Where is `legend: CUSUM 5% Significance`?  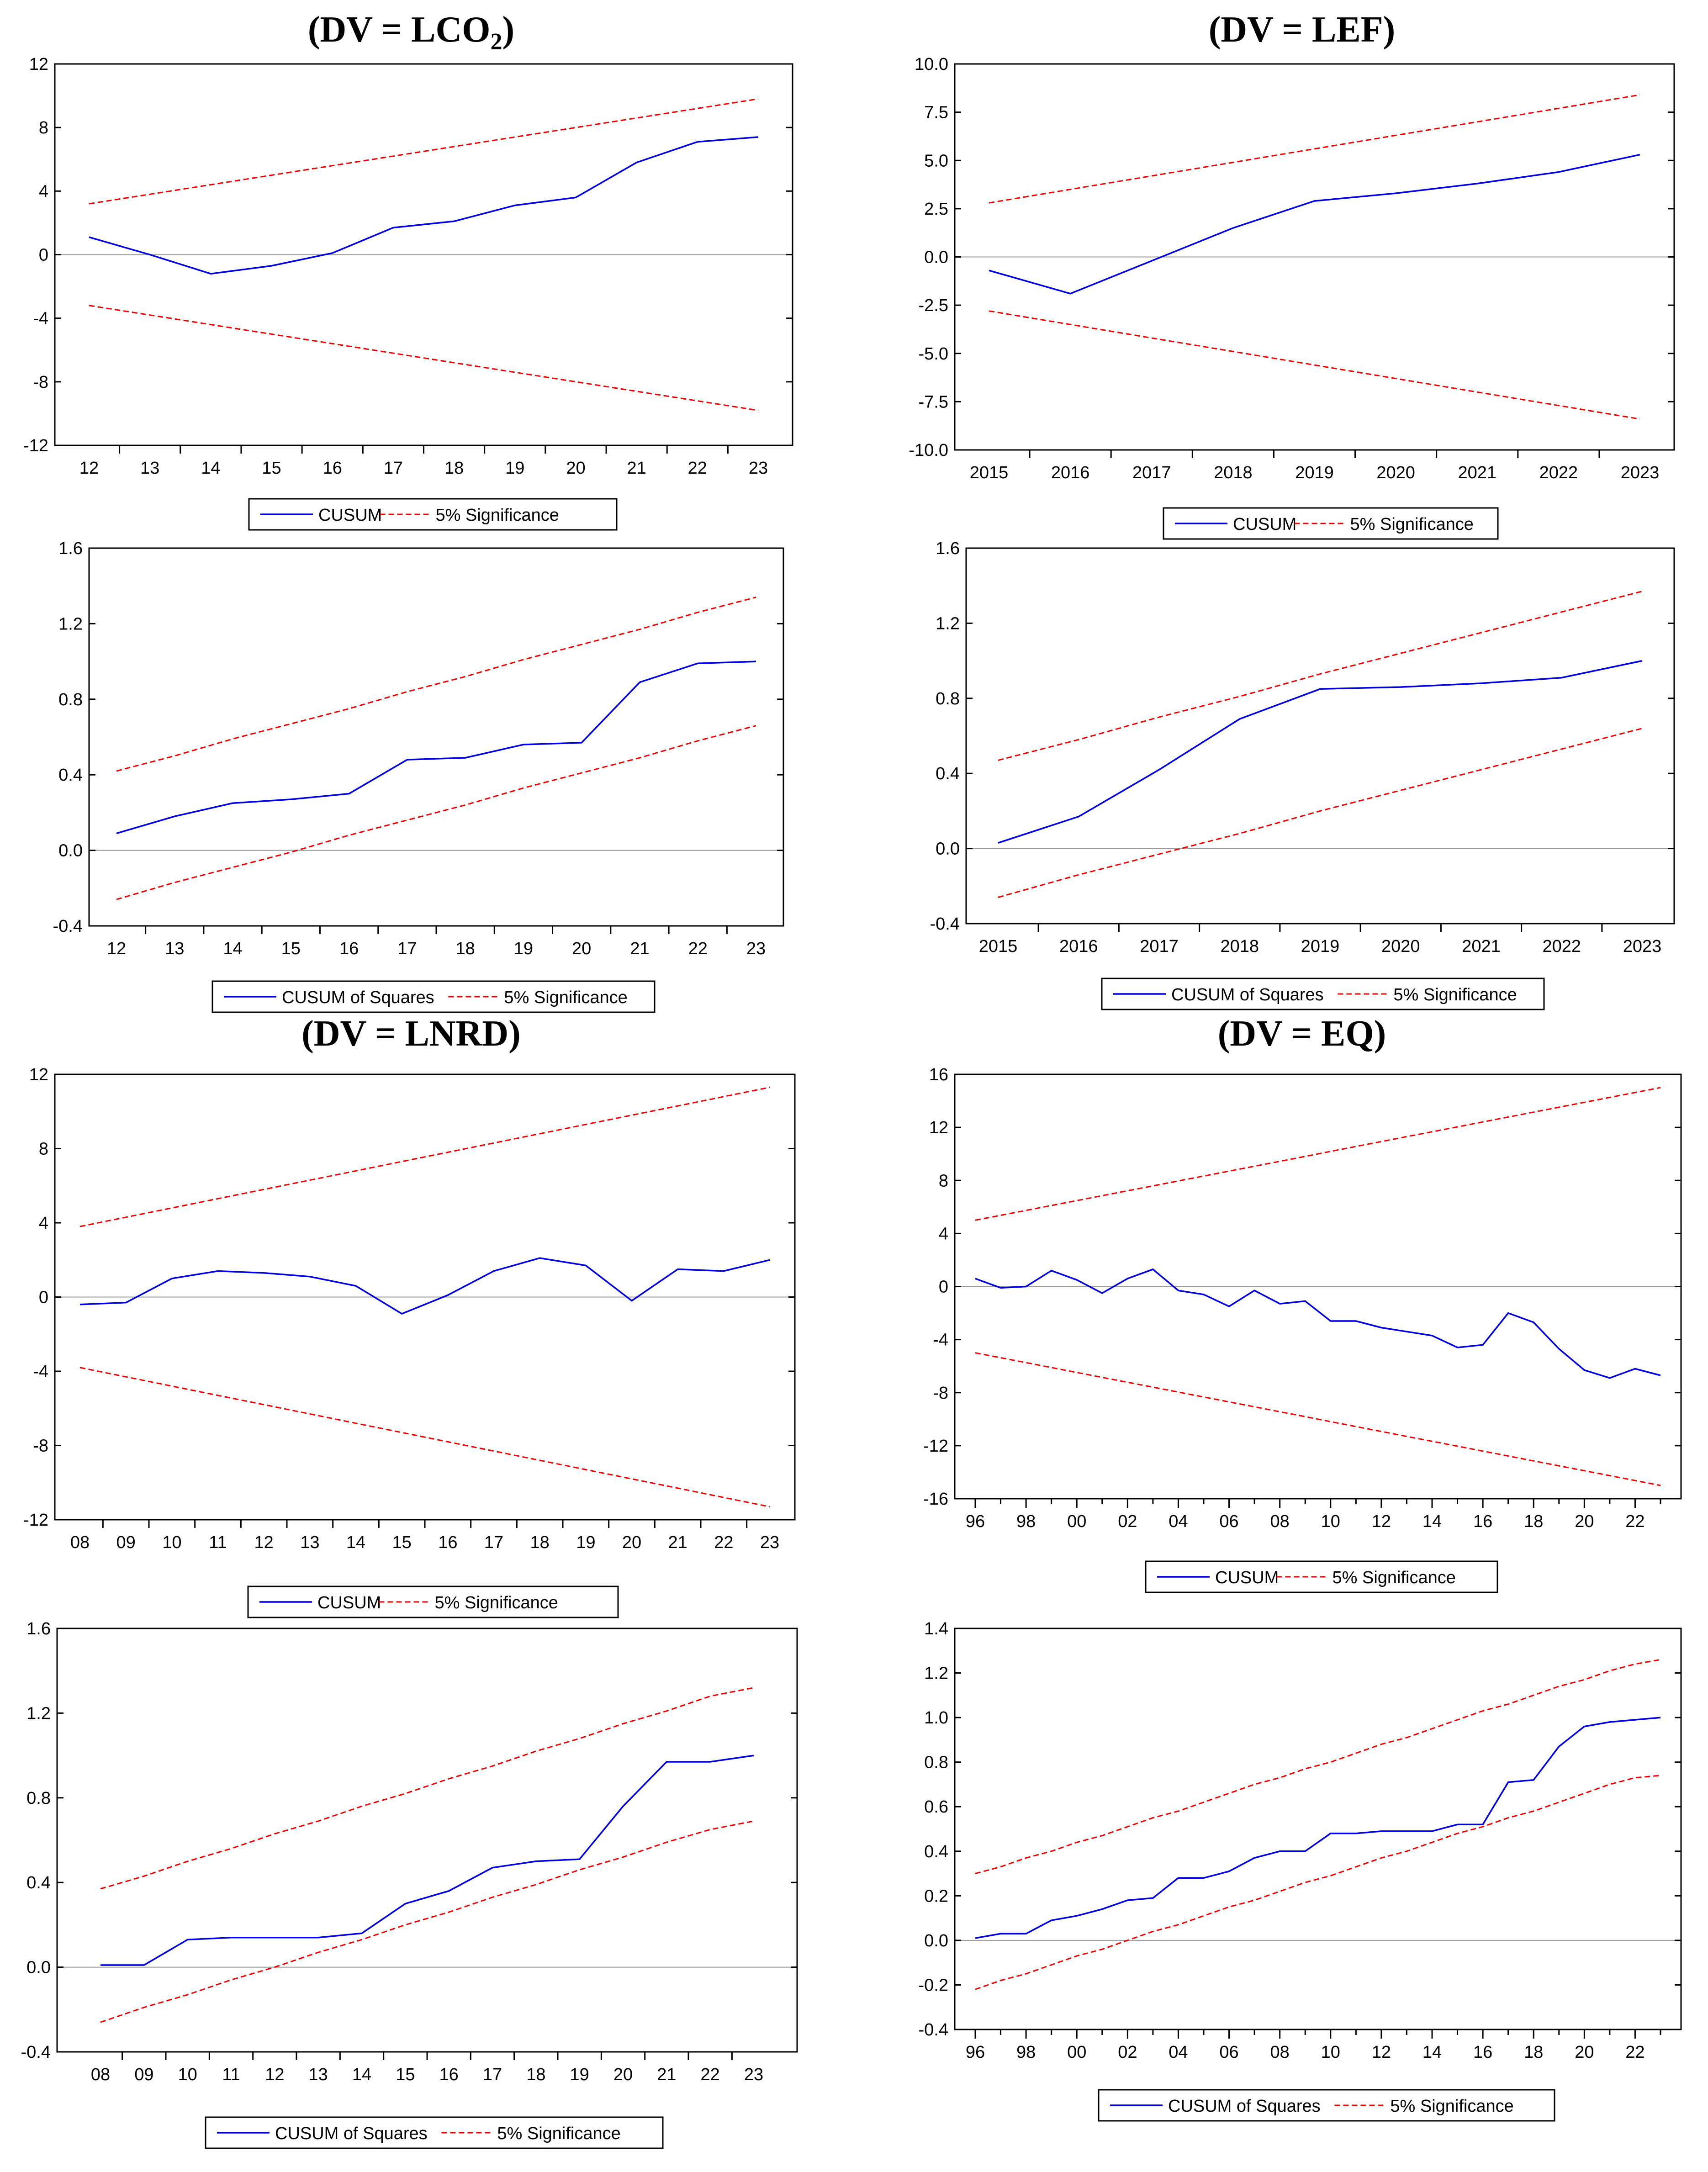
legend: CUSUM 5% Significance is located at coordinates (433, 514).